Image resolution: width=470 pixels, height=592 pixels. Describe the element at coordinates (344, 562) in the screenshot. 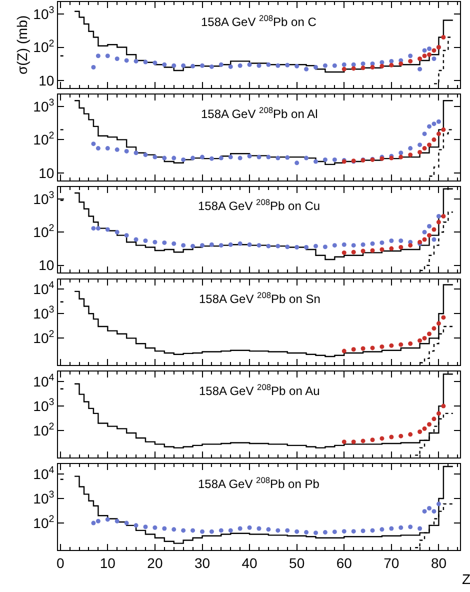

I see `x-tick-label: 60` at that location.